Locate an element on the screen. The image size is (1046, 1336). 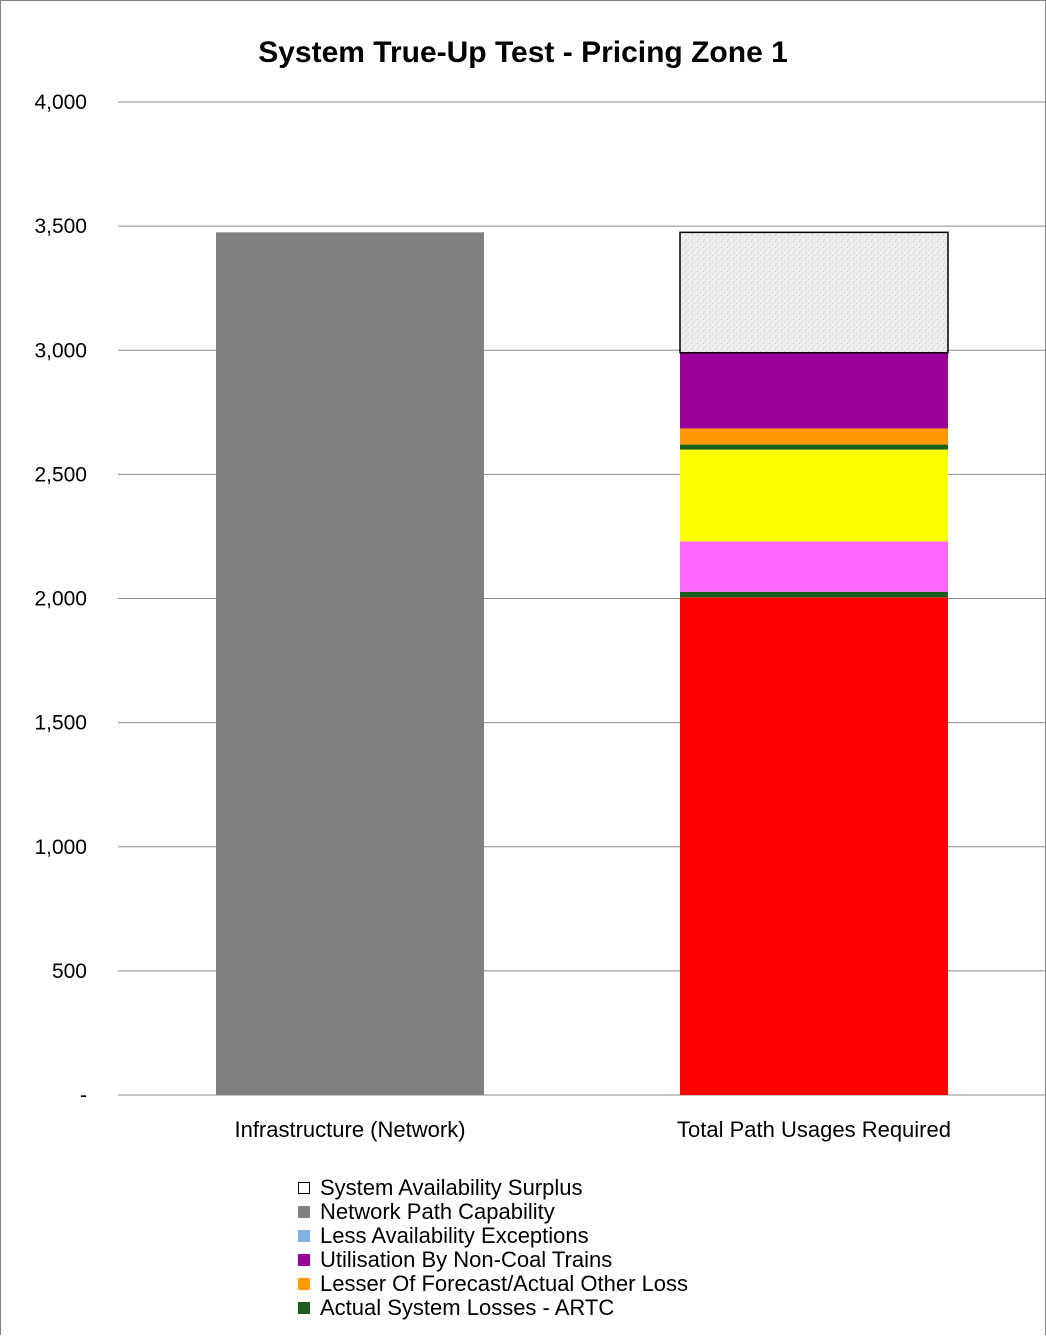
x-category-label: Infrastructure (Network) is located at coordinates (349, 1129).